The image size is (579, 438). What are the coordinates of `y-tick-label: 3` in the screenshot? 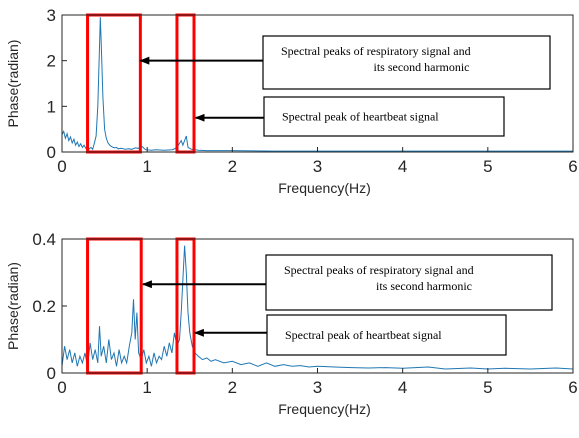 It's located at (51, 15).